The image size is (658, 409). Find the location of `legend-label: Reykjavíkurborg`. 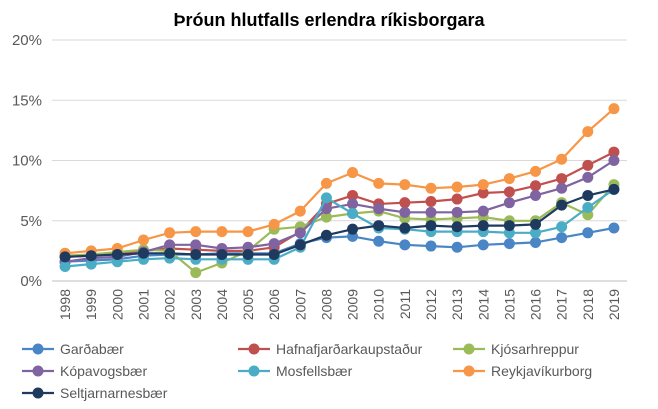

legend-label: Reykjavíkurborg is located at coordinates (541, 371).